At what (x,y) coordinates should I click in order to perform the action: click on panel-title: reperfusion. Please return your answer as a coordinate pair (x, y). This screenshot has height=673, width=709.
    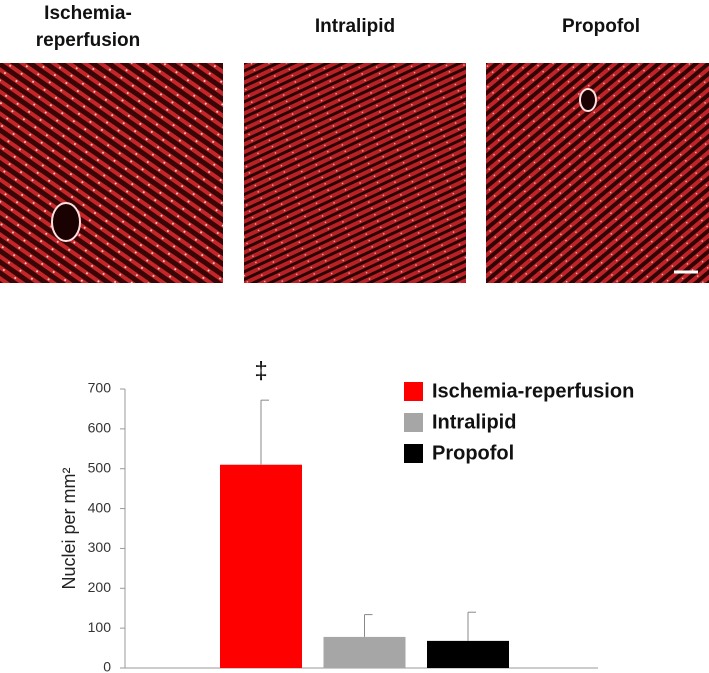
    Looking at the image, I should click on (88, 40).